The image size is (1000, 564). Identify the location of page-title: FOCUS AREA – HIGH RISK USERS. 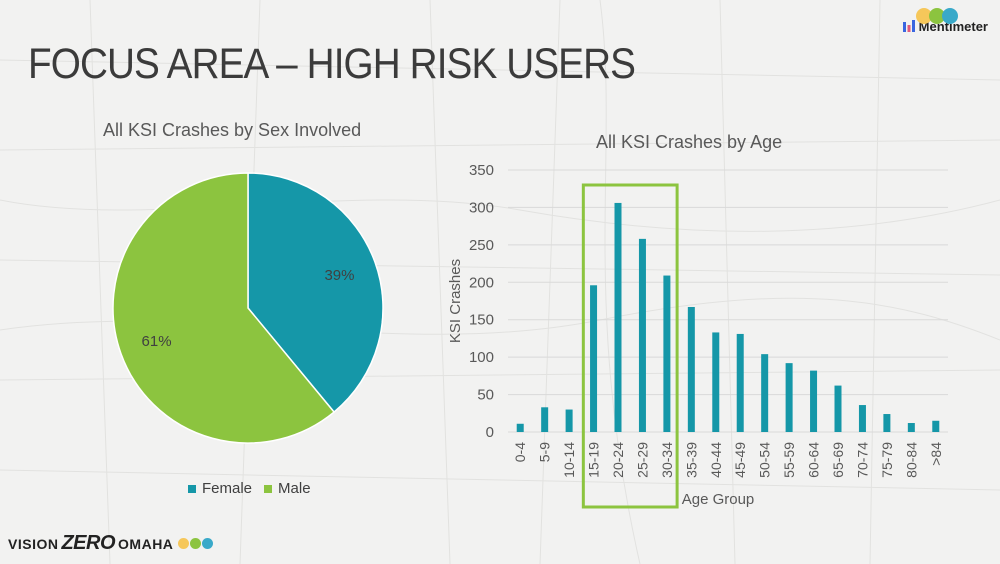
(332, 64).